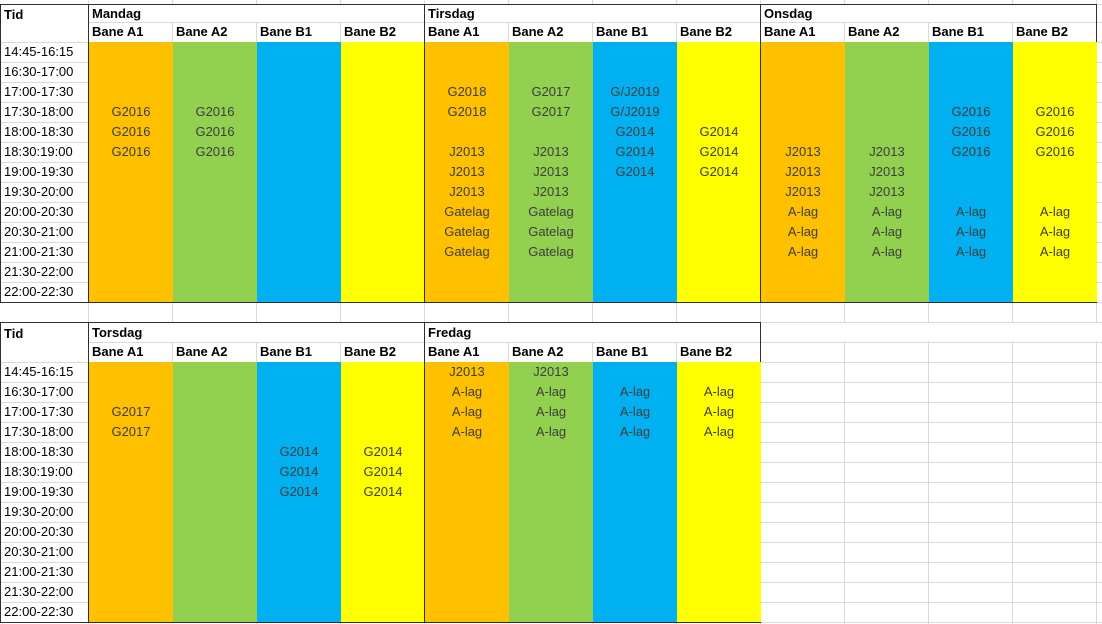  I want to click on day-header-cell: Mandag, so click(117, 13).